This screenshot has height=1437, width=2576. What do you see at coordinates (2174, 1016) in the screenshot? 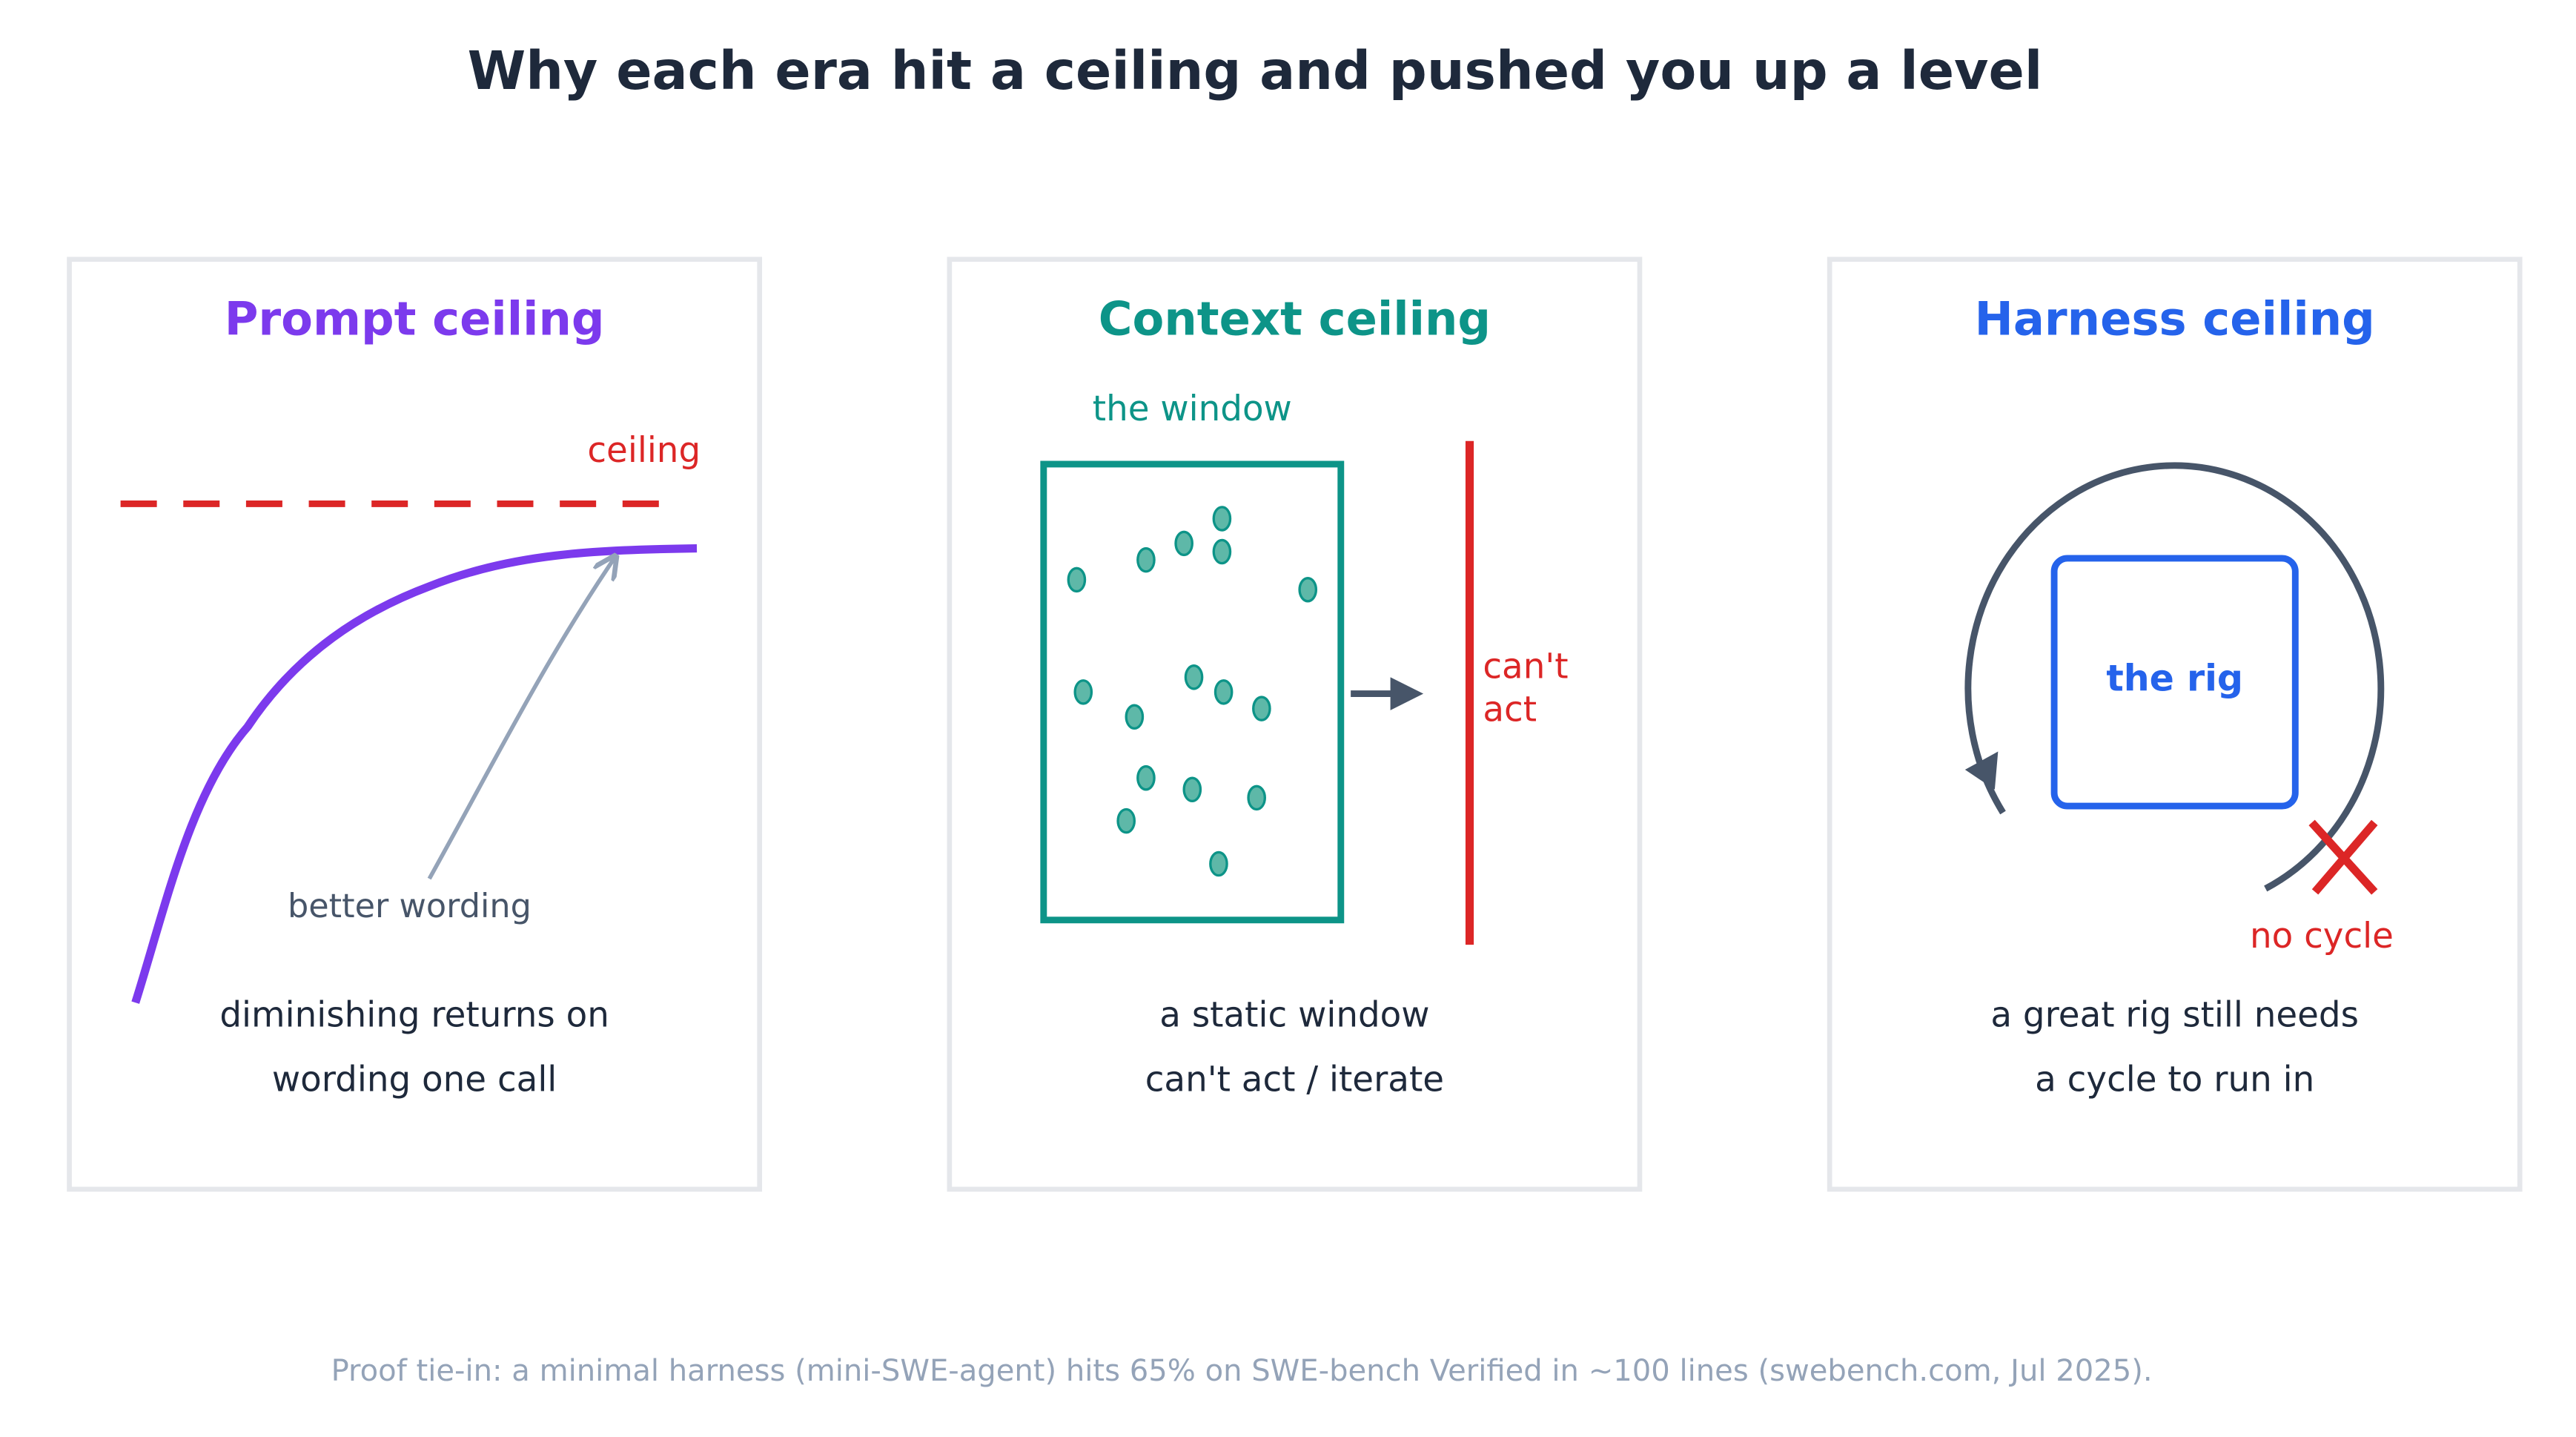
I see `caption: a great rig still needs` at bounding box center [2174, 1016].